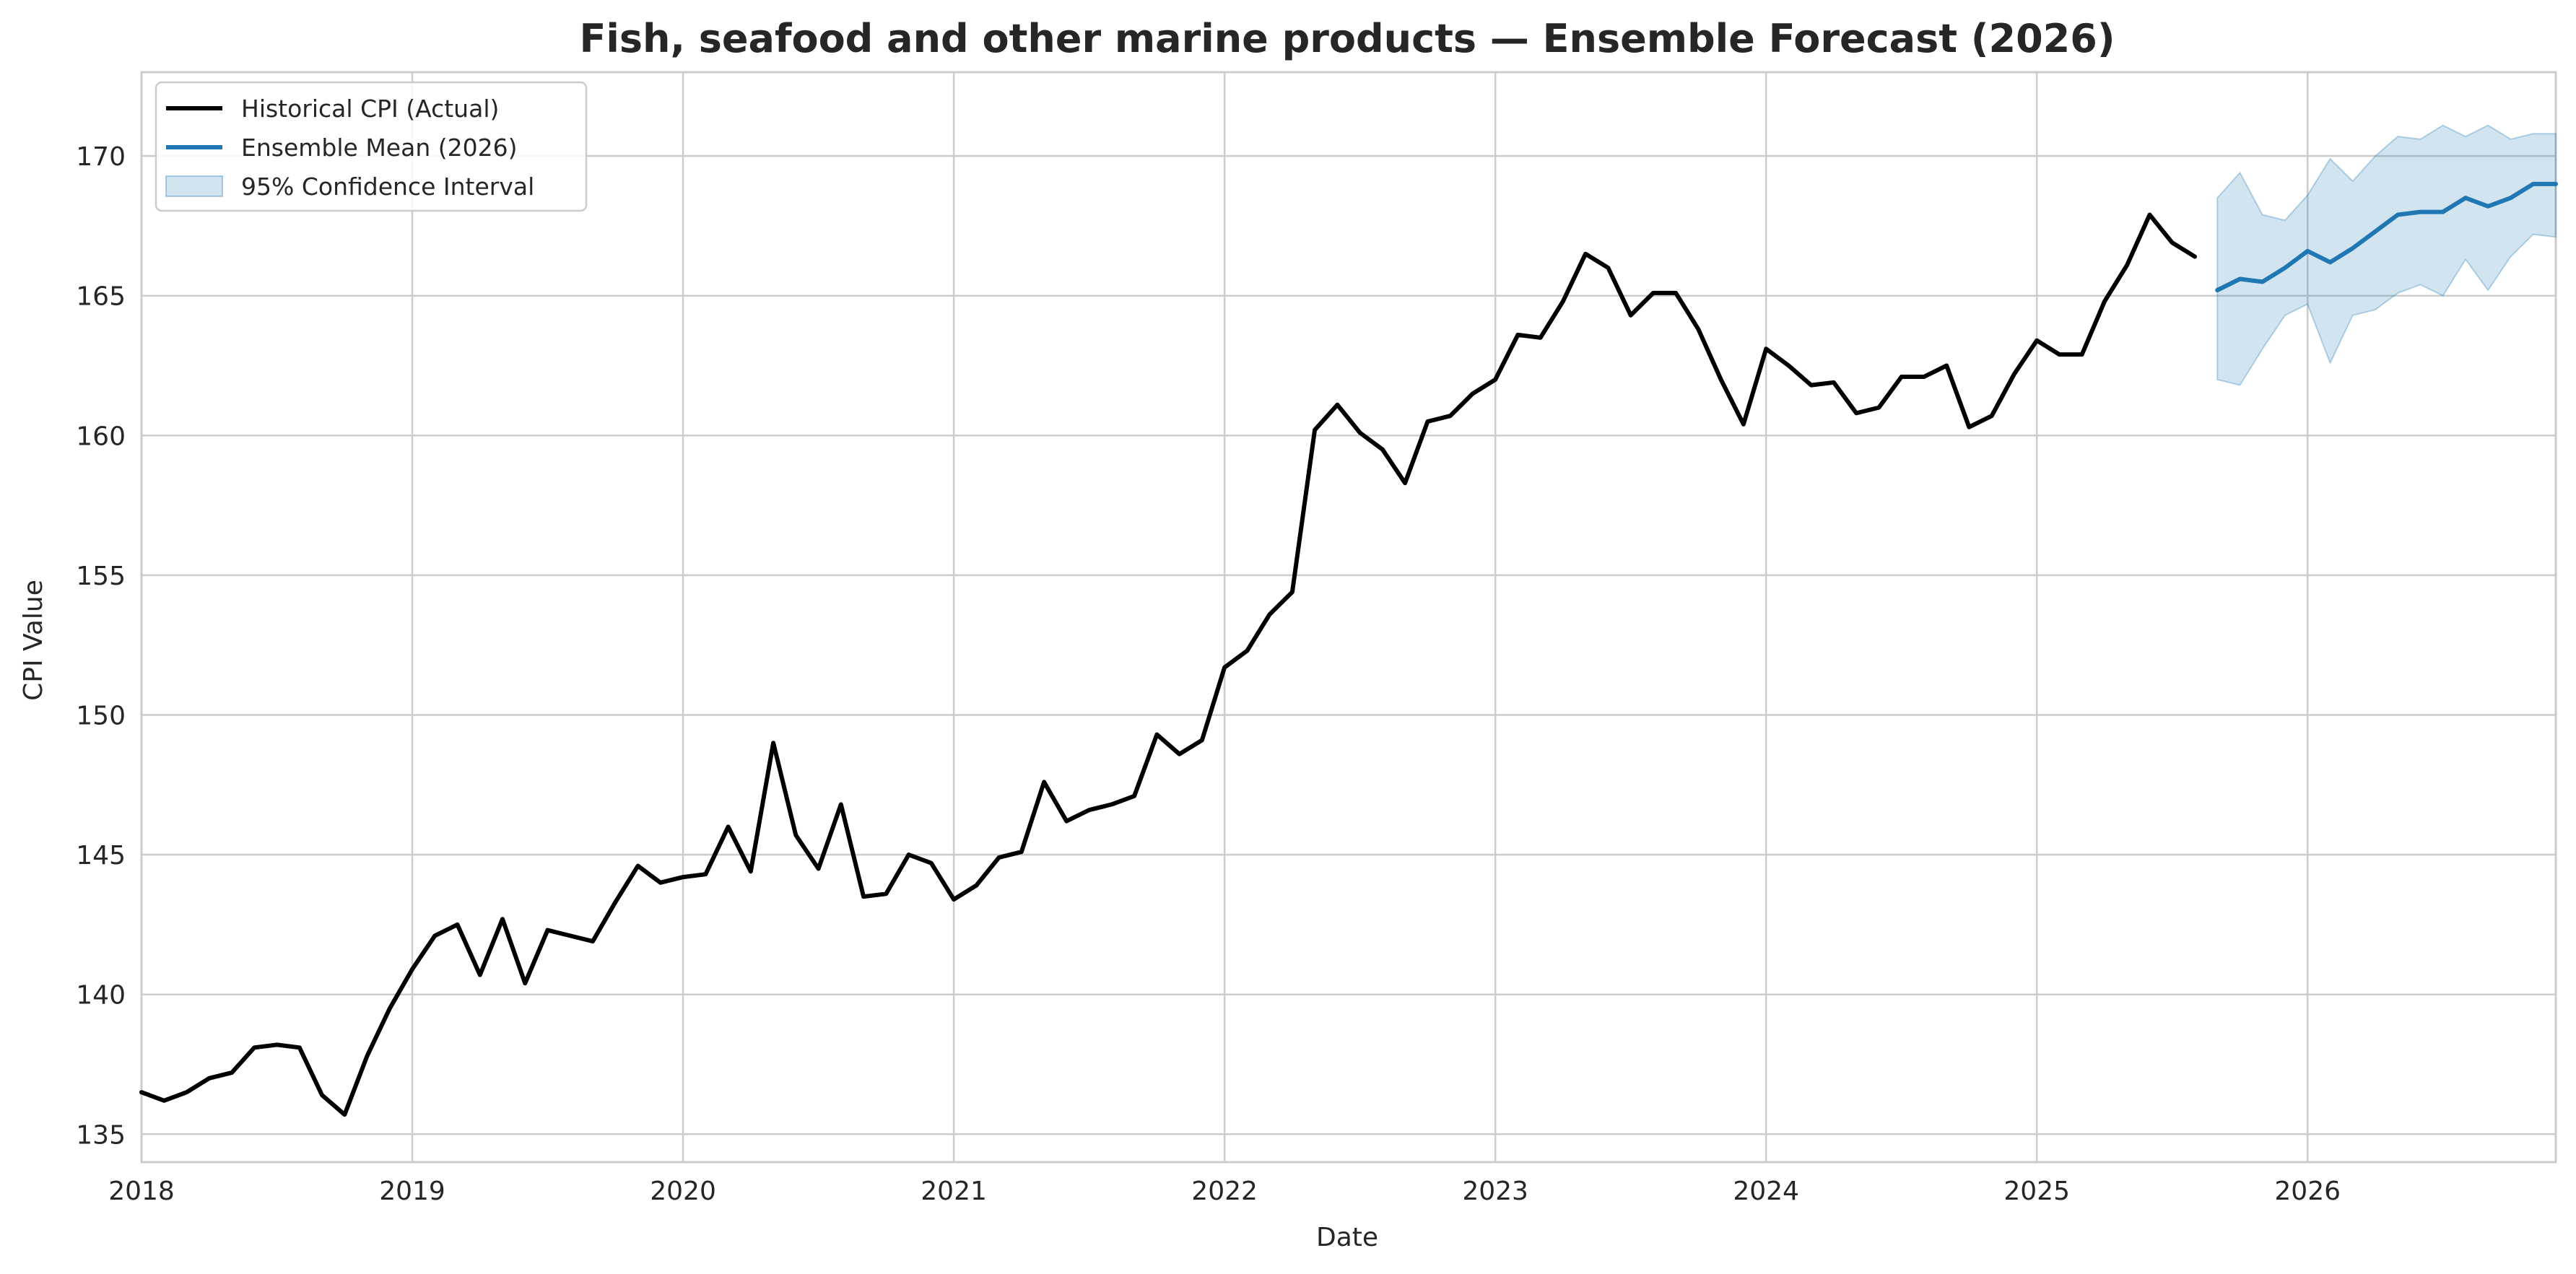  I want to click on y-tick-label: 155, so click(101, 576).